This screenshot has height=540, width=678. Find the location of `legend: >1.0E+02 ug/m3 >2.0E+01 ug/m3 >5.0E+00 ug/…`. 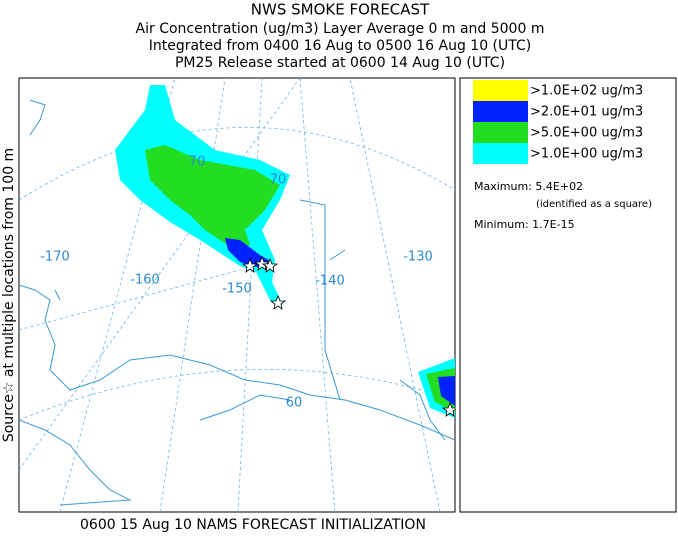

legend: >1.0E+02 ug/m3 >2.0E+01 ug/m3 >5.0E+00 ug/… is located at coordinates (558, 122).